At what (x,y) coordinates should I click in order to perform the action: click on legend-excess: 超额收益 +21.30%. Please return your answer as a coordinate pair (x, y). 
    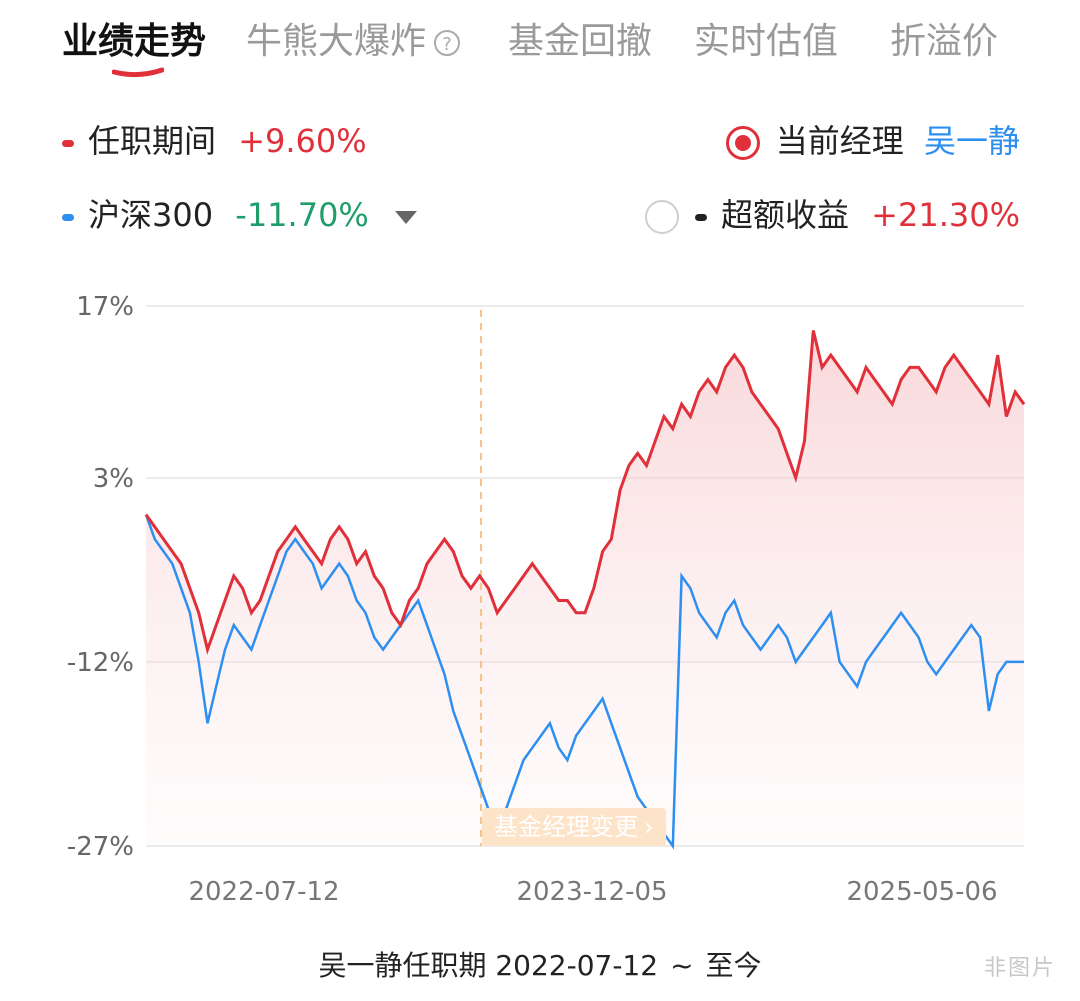
    Looking at the image, I should click on (832, 213).